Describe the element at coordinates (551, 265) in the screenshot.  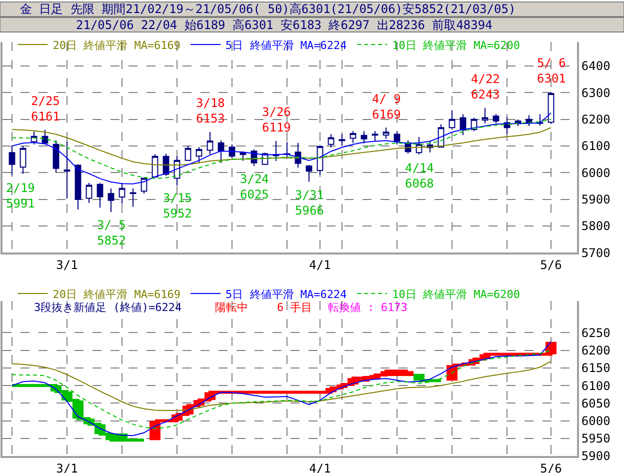
I see `x-tick-label: 5/6` at that location.